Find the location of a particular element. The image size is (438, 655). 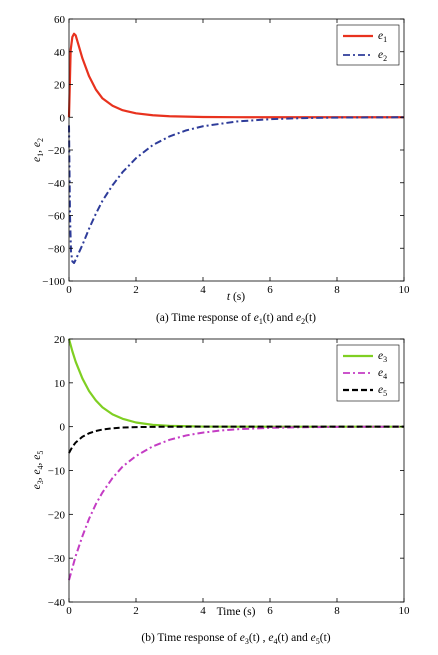

y-tick-label: 60 is located at coordinates (60, 20).